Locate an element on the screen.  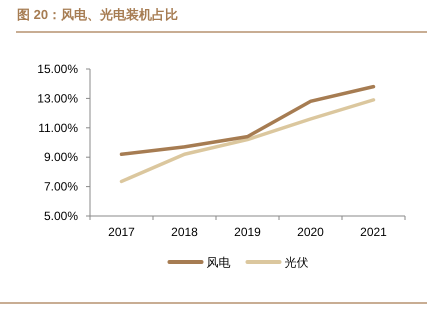
chart-title: 图 20：风电、光电装机占比 is located at coordinates (97, 14).